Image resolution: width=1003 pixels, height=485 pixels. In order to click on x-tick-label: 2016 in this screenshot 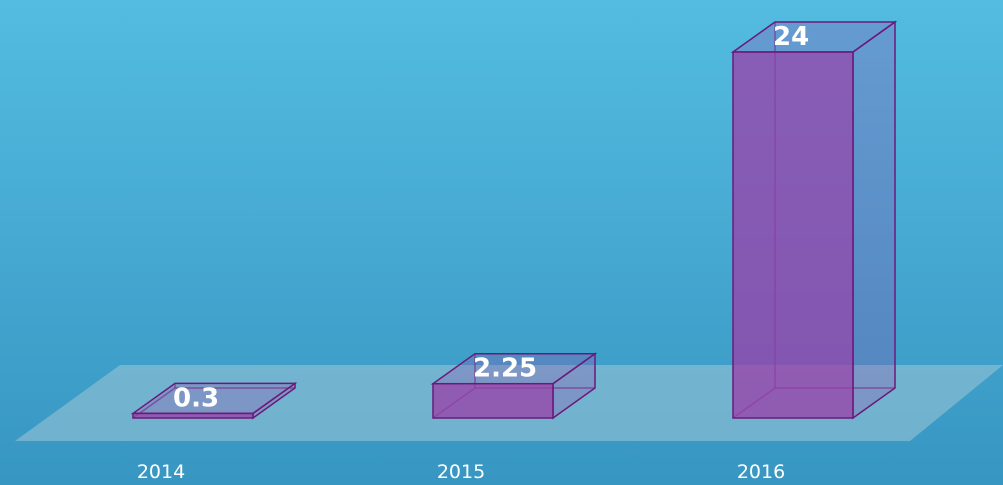, I will do `click(761, 472)`.